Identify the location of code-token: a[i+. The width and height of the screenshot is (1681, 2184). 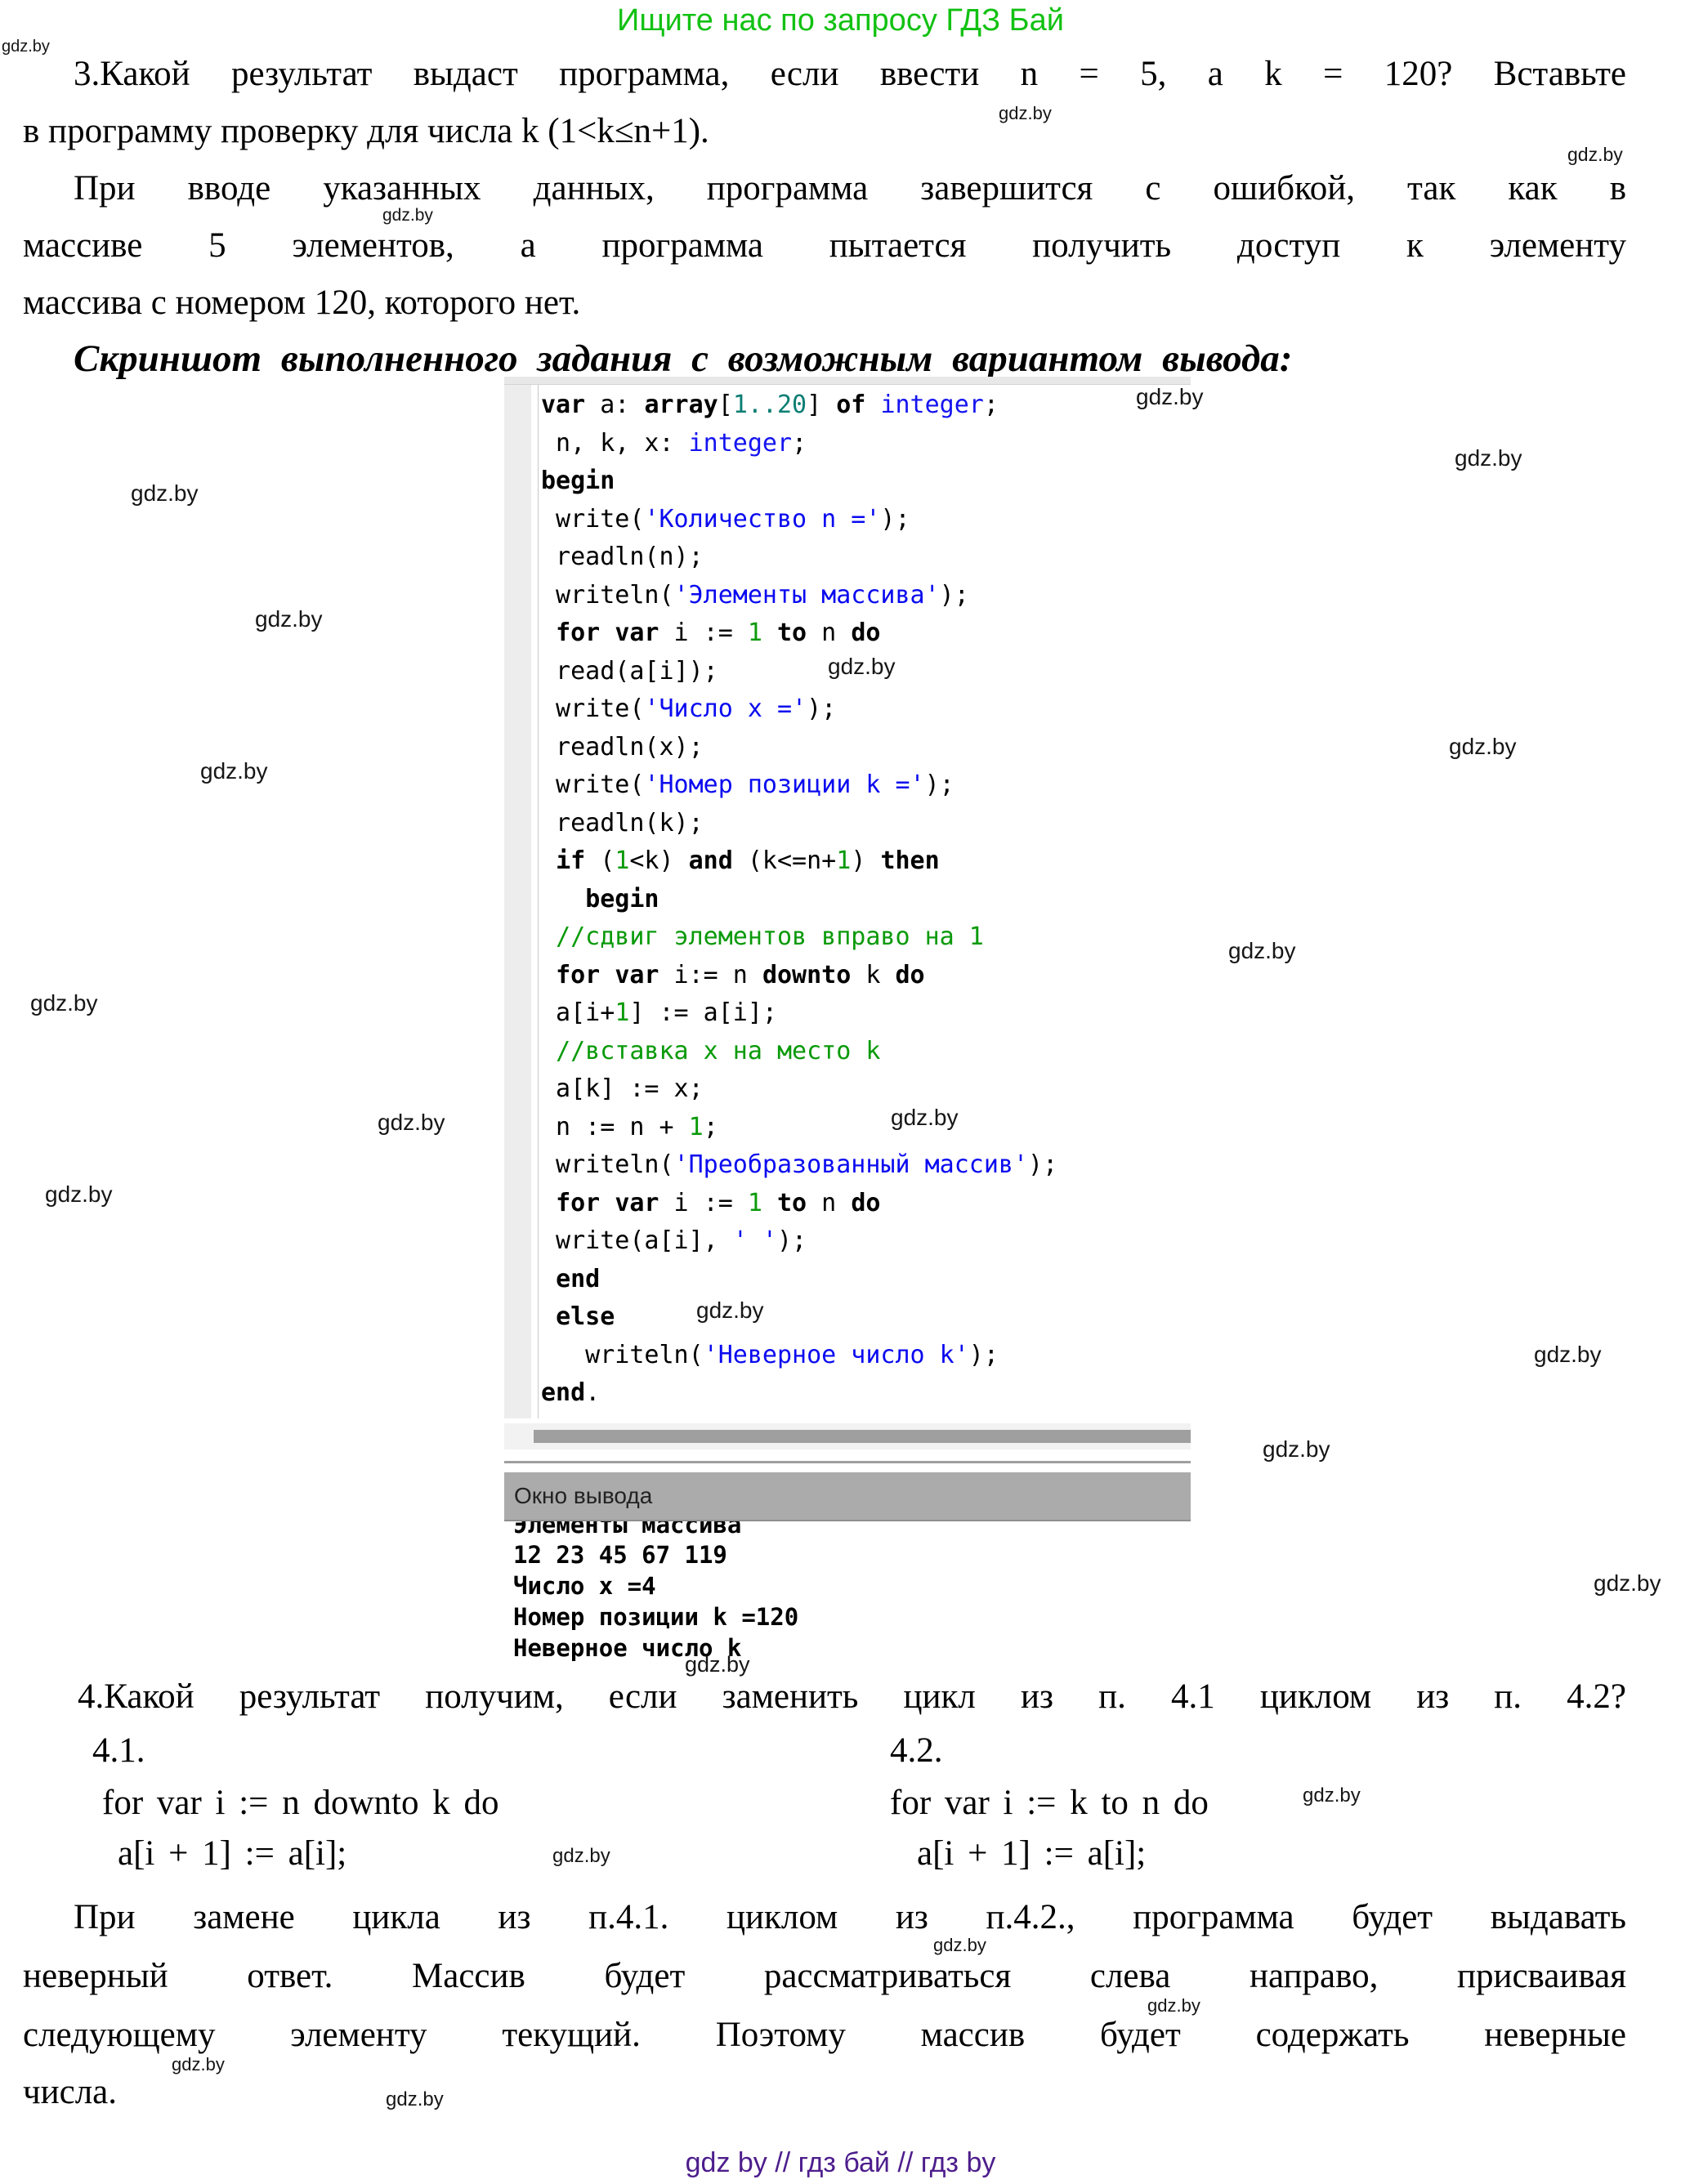
(578, 1012).